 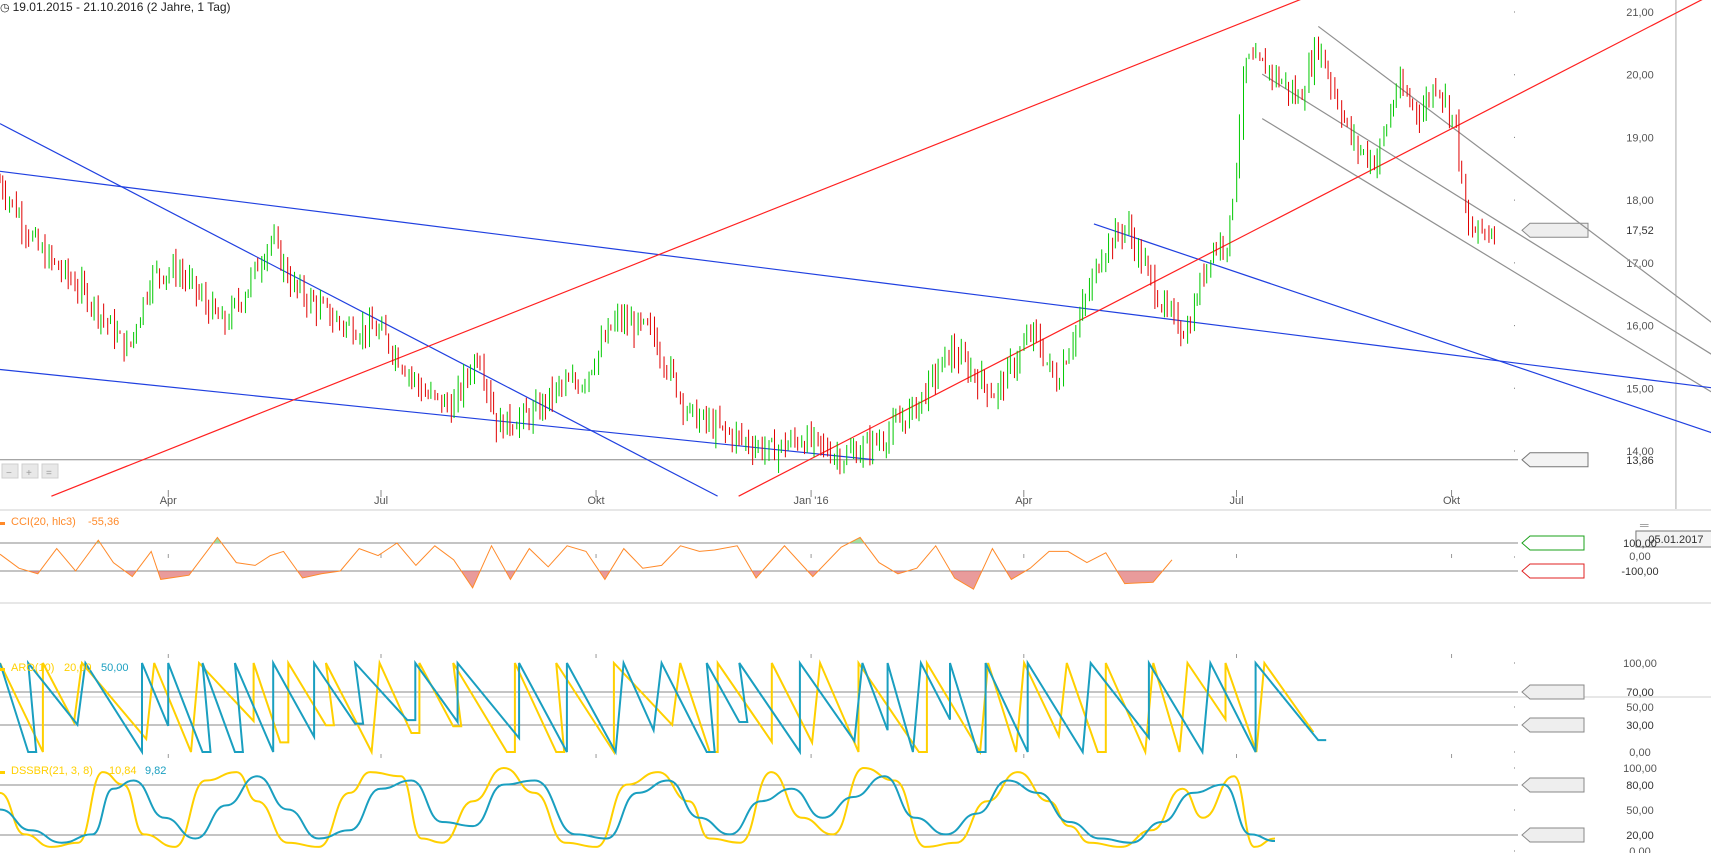 What do you see at coordinates (1640, 811) in the screenshot?
I see `dss-axis-label-1: 50,00` at bounding box center [1640, 811].